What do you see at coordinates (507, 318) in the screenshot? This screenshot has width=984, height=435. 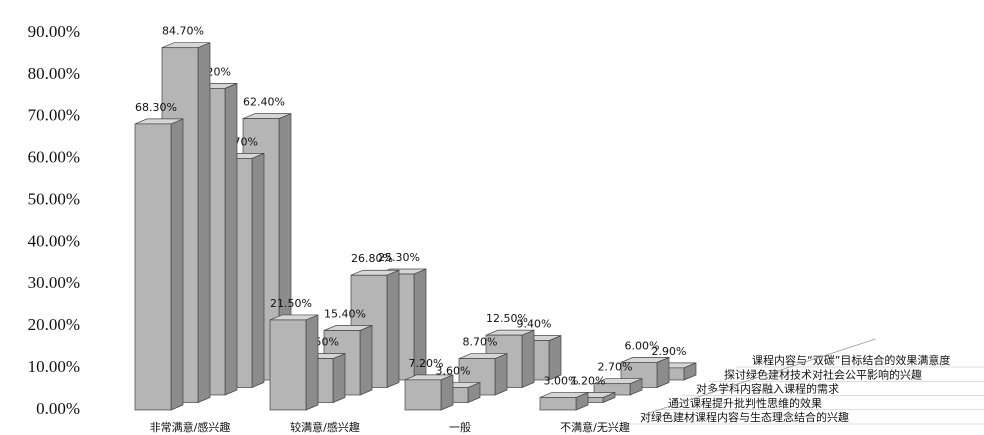 I see `value-label: 12.50%` at bounding box center [507, 318].